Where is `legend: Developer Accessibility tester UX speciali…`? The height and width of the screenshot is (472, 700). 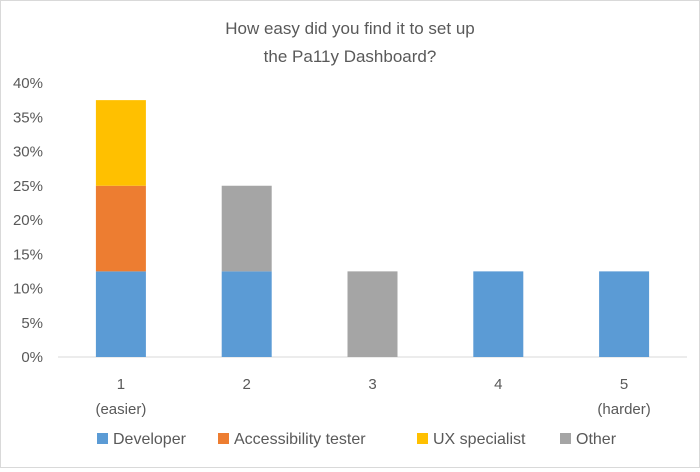 legend: Developer Accessibility tester UX speciali… is located at coordinates (357, 439).